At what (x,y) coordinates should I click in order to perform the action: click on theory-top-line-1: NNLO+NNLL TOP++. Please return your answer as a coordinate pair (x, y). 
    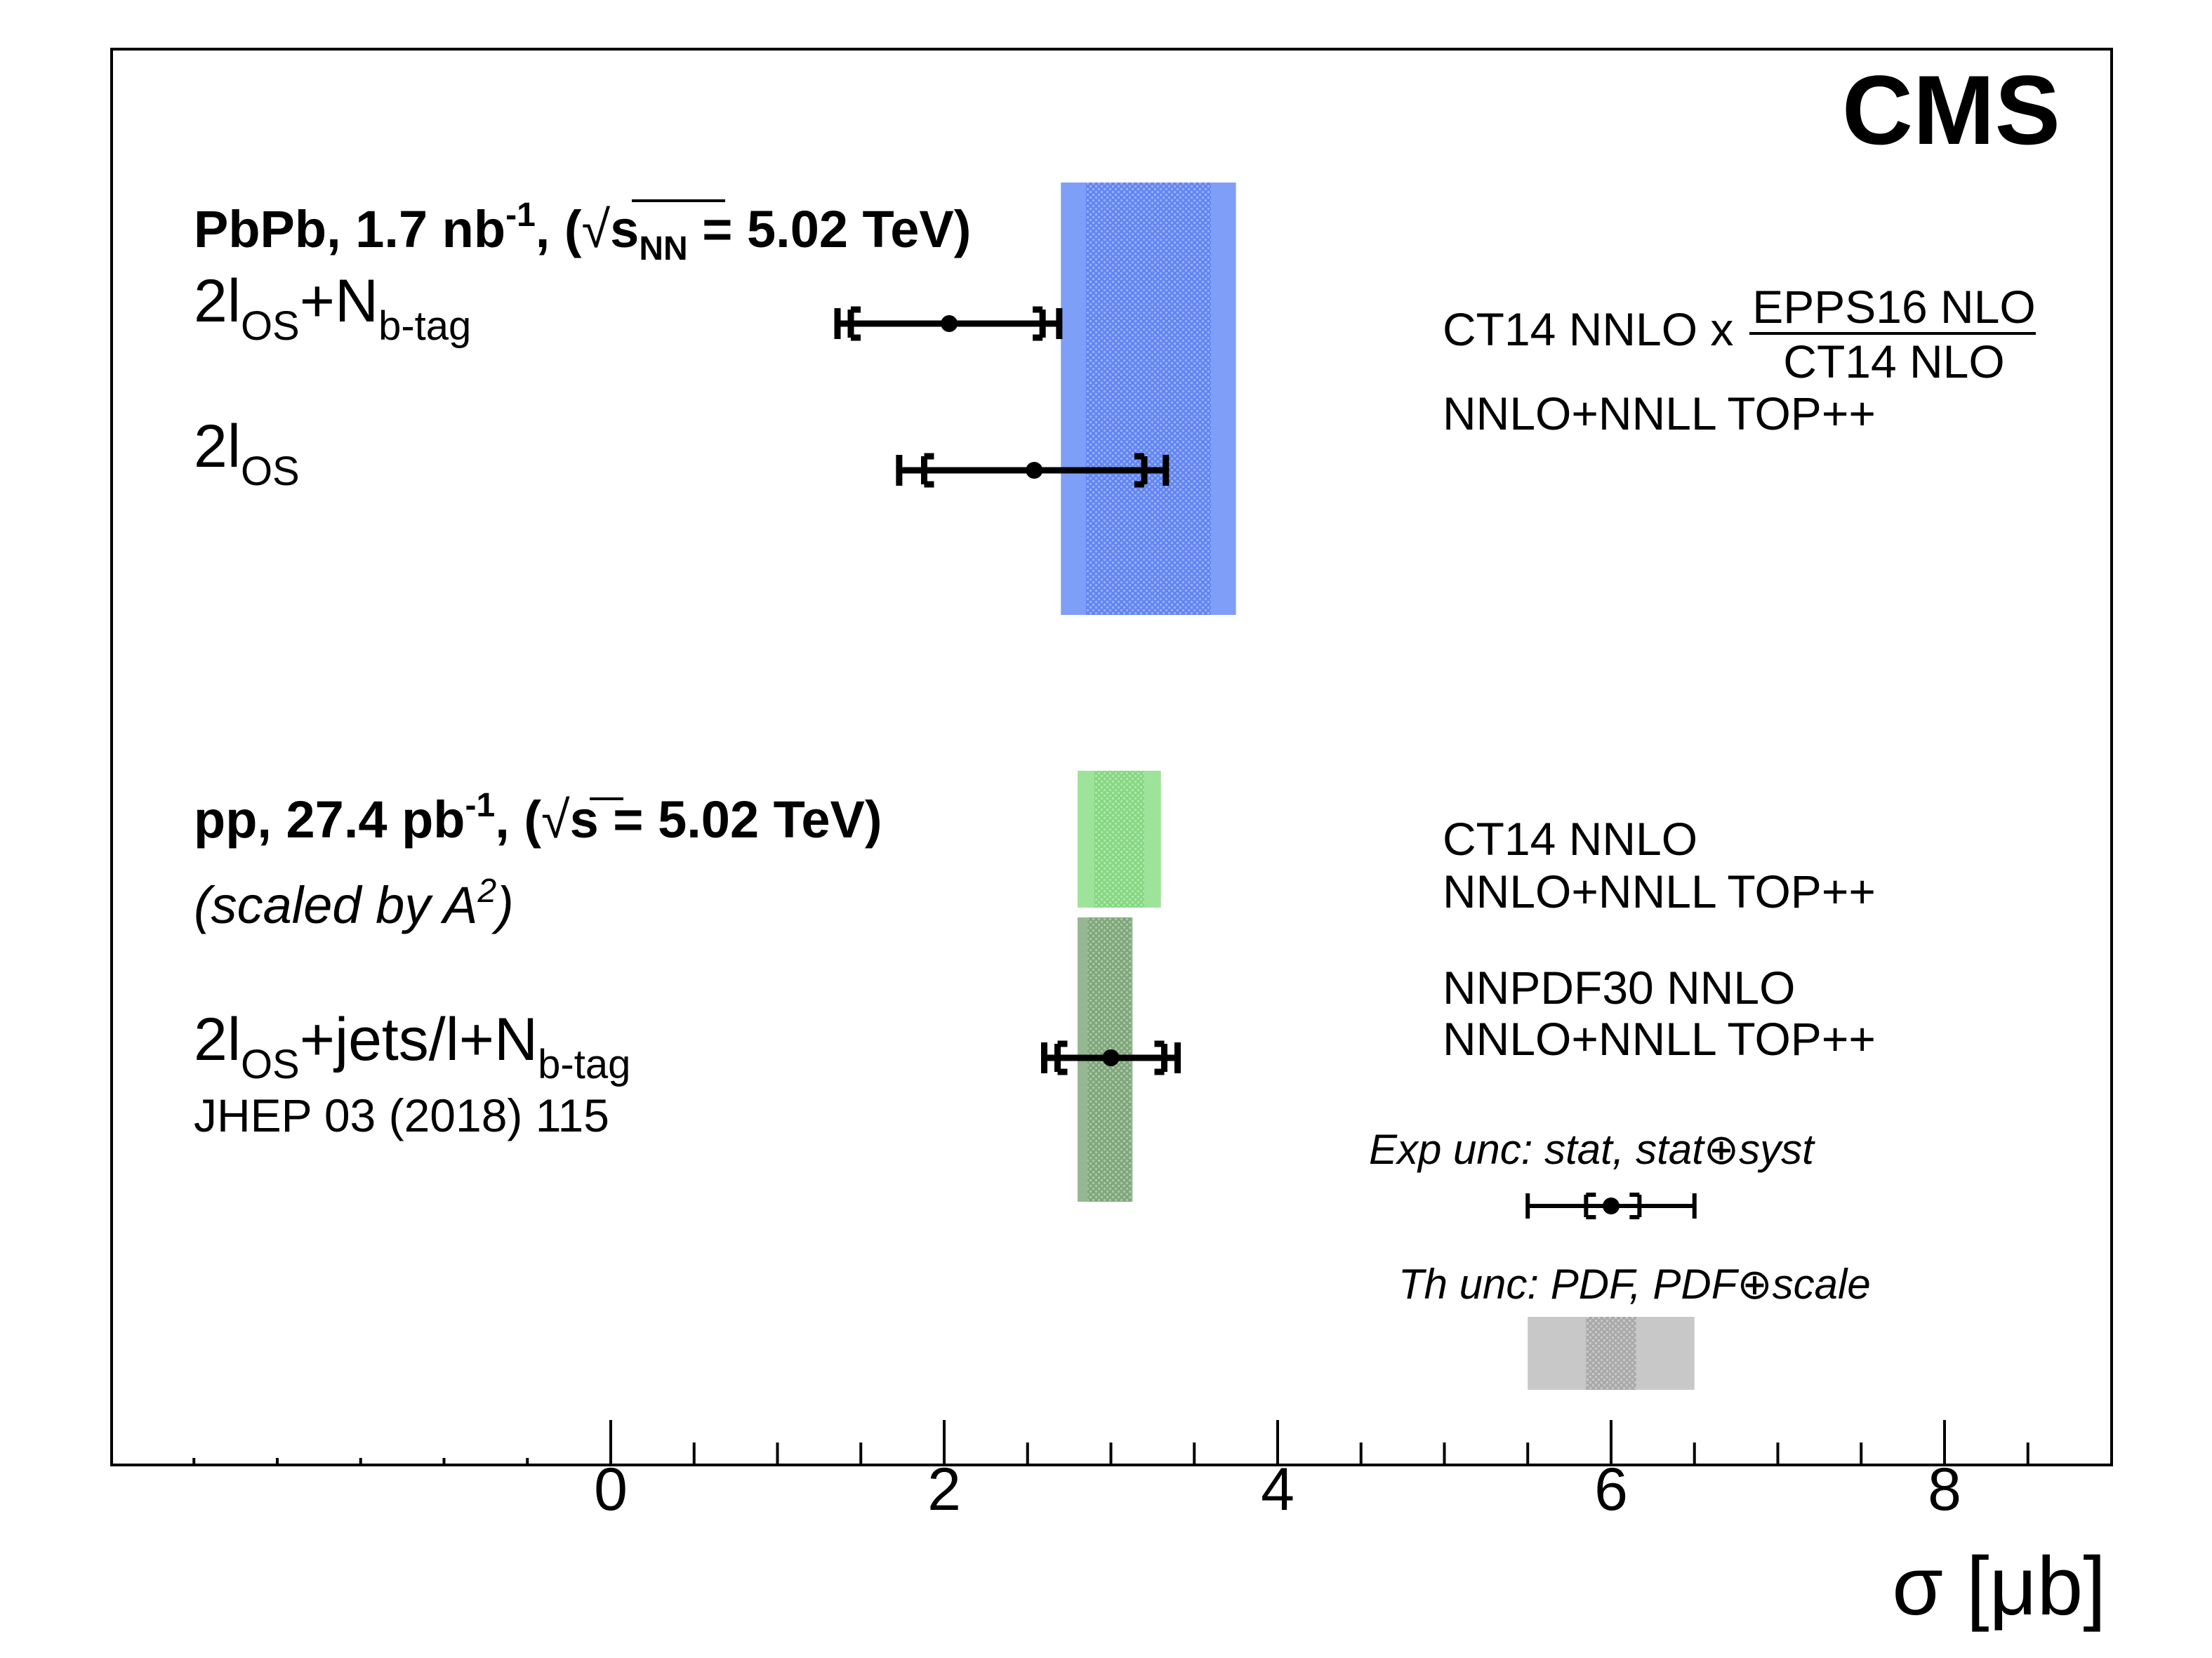
    Looking at the image, I should click on (1660, 413).